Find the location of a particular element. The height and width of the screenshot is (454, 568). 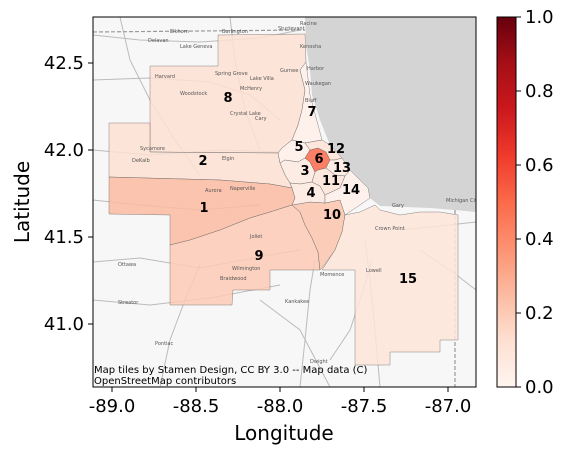

place-label: Racine is located at coordinates (308, 24).